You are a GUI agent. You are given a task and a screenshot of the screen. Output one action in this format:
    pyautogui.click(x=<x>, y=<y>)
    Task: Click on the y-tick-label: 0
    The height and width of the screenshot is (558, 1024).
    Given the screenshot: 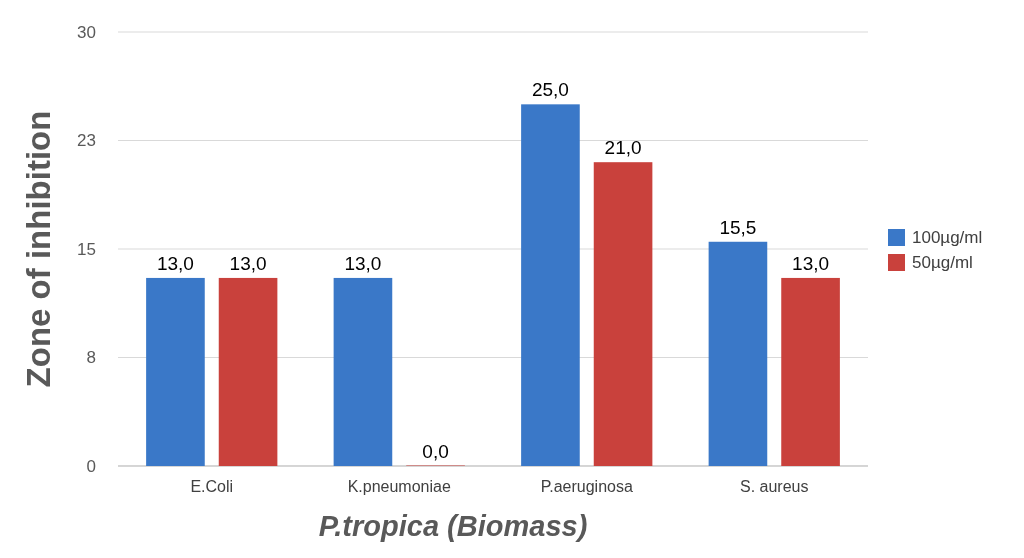 What is the action you would take?
    pyautogui.click(x=91, y=466)
    